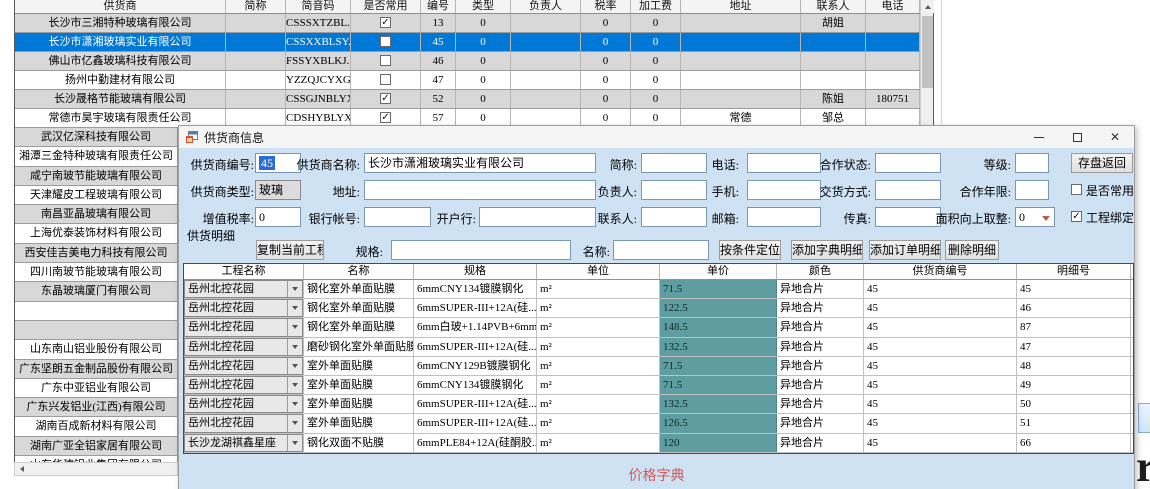  I want to click on list-item: 湖南百成新材料有限公司, so click(96, 427).